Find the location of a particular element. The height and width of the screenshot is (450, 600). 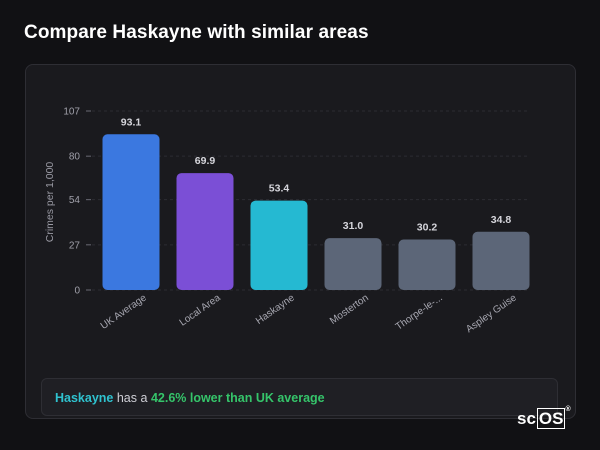

y-tick-label: 80 is located at coordinates (75, 157).